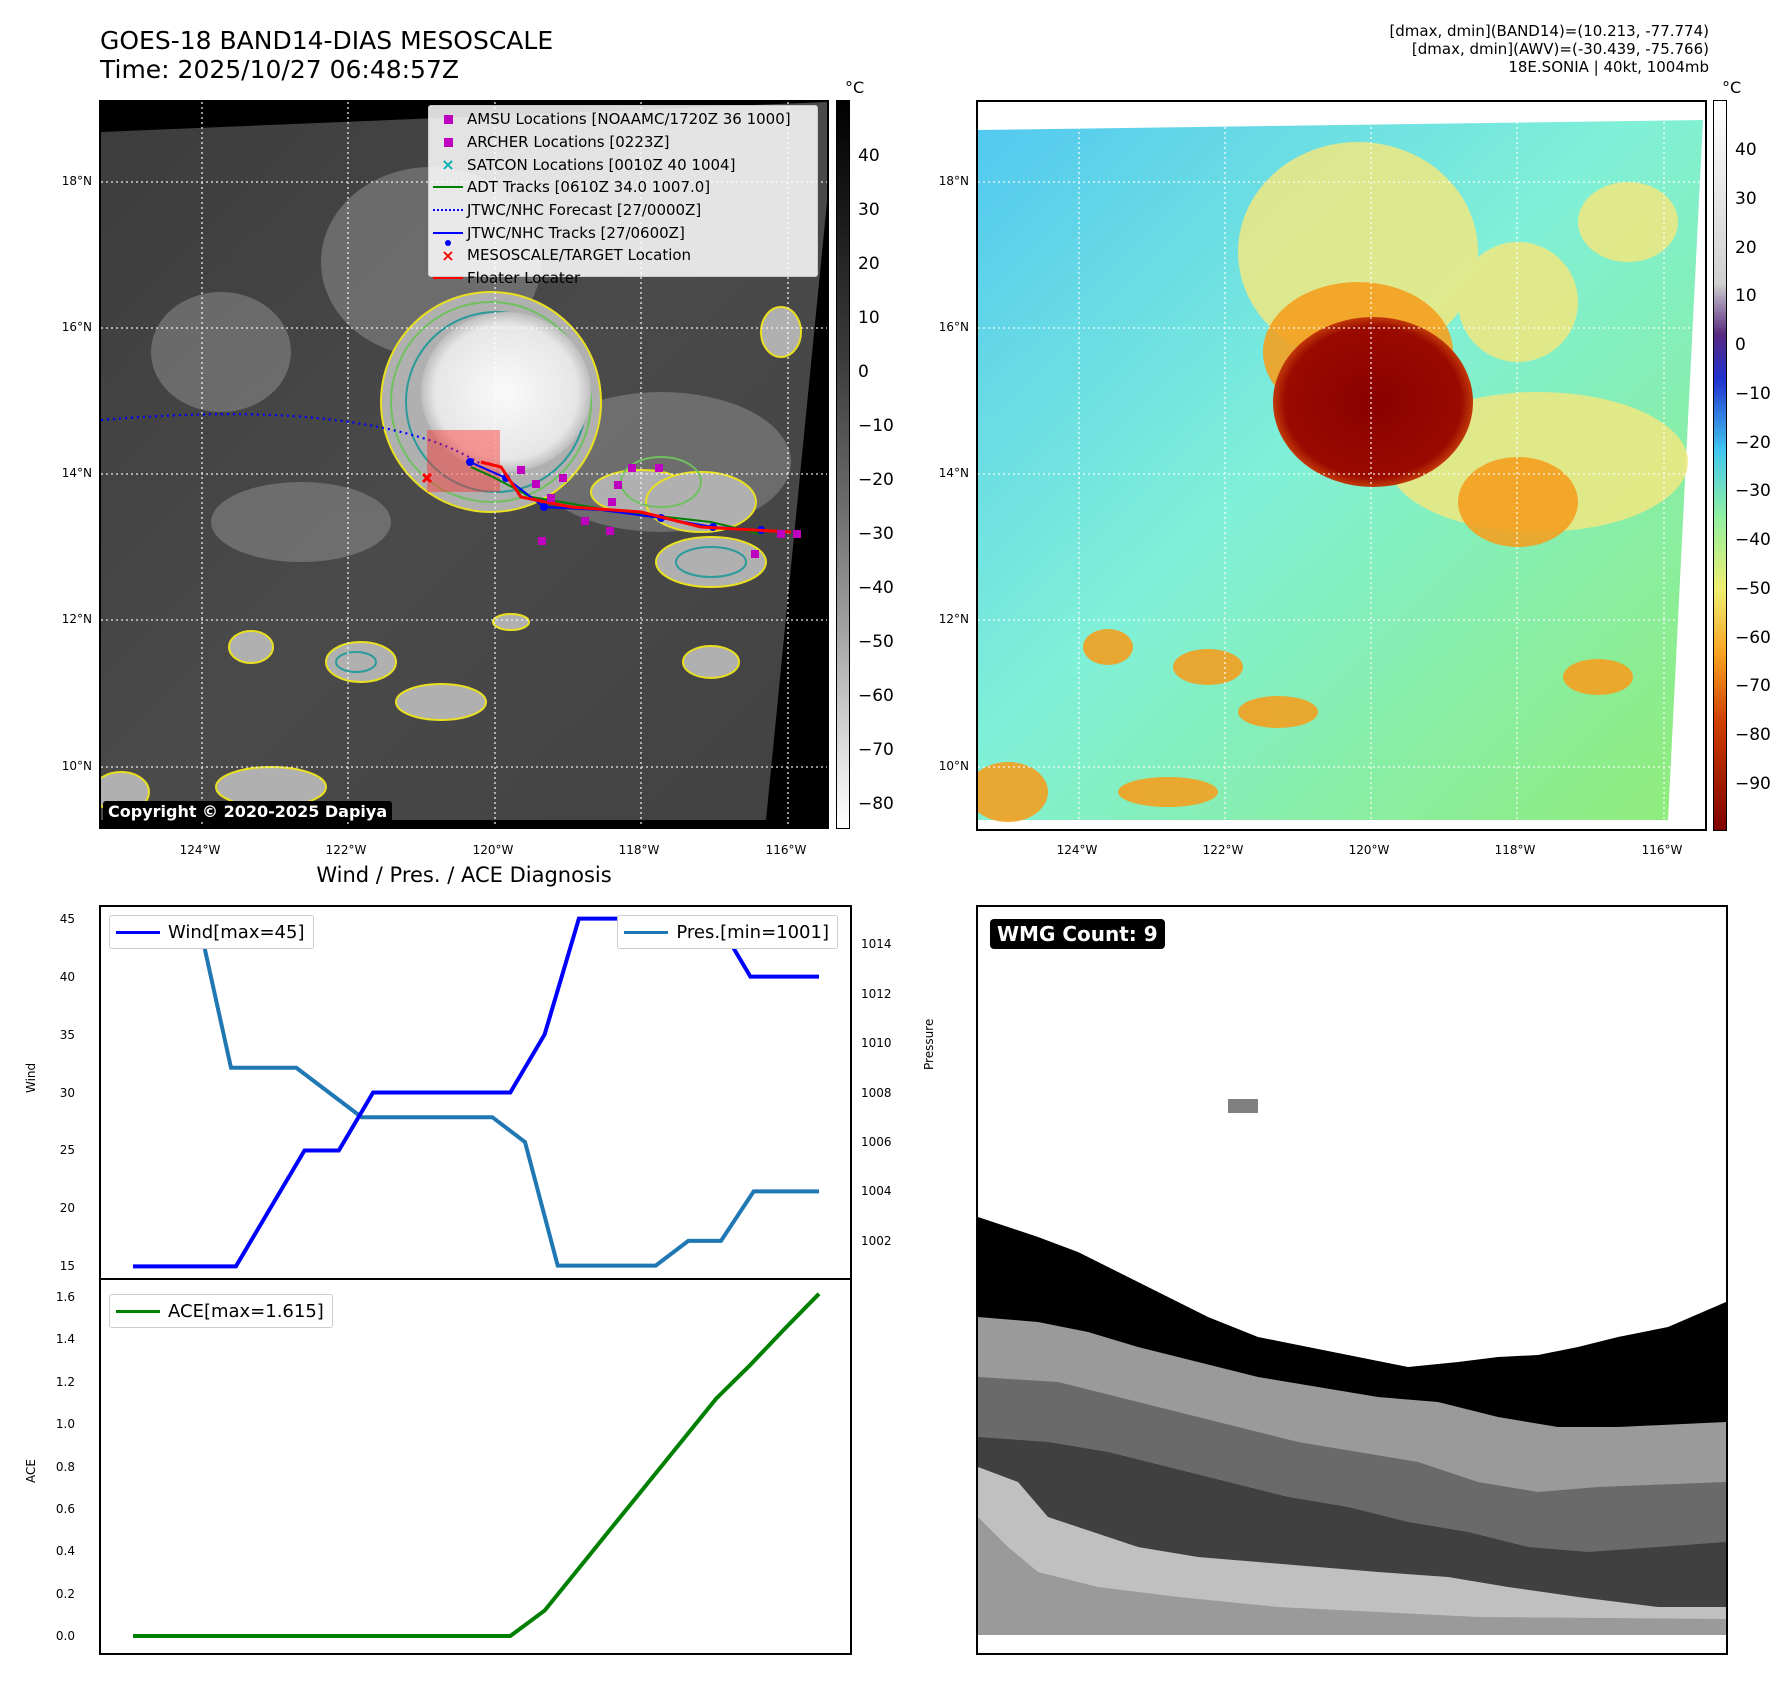 The height and width of the screenshot is (1690, 1792). I want to click on legend-item-amsu: AMSU Locations [NOAAMC/1720Z 36 1000], so click(623, 119).